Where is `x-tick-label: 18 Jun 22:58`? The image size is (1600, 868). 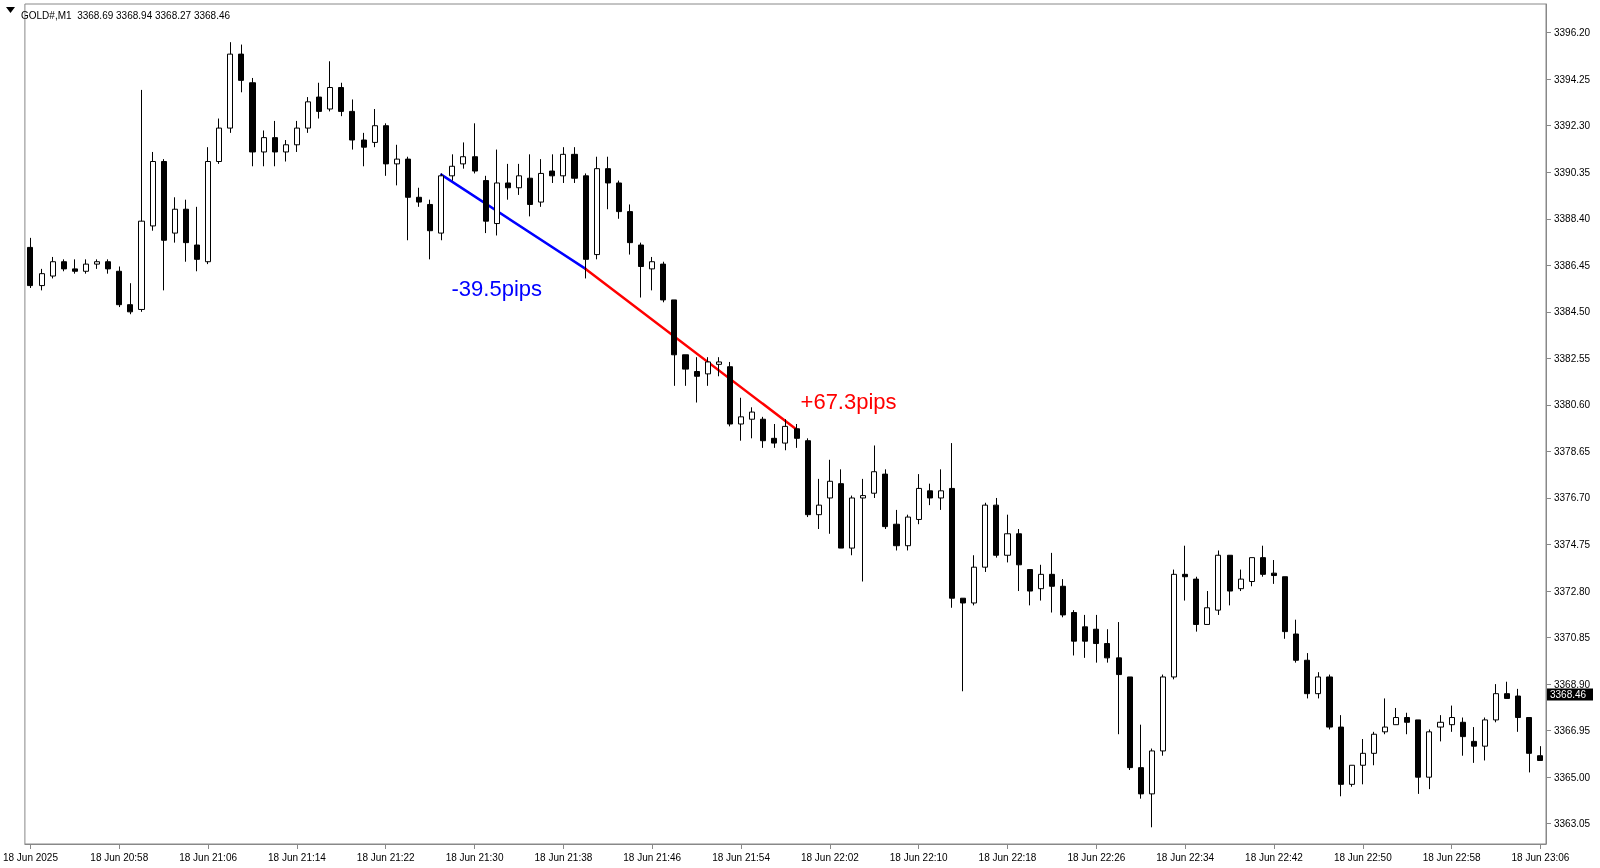
x-tick-label: 18 Jun 22:58 is located at coordinates (1451, 857).